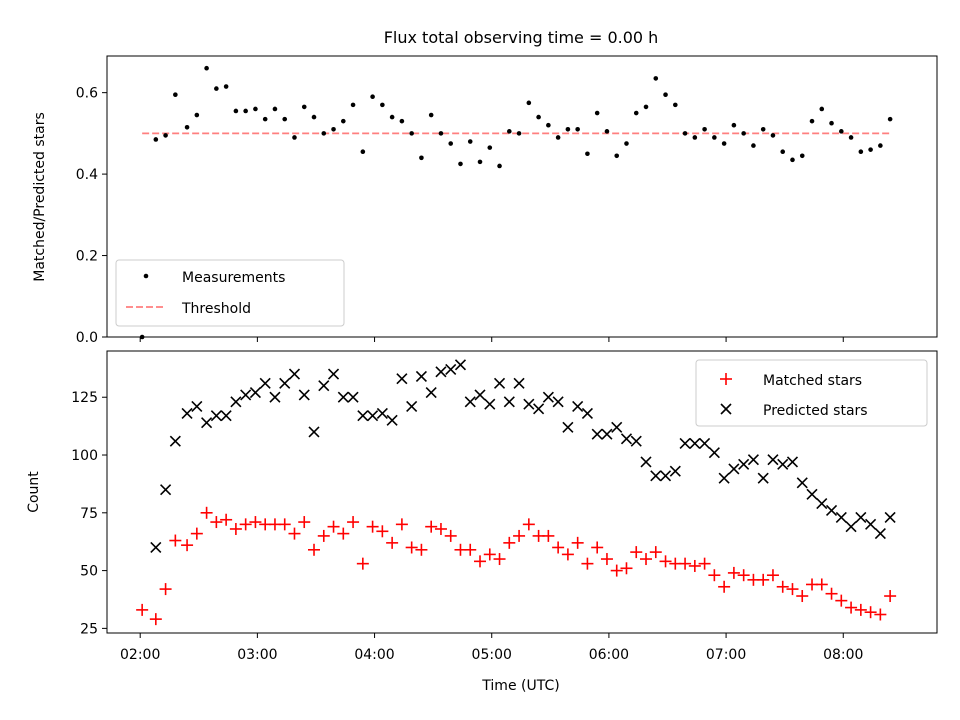 The height and width of the screenshot is (720, 960). I want to click on count-x-tick-label: 08:00, so click(843, 655).